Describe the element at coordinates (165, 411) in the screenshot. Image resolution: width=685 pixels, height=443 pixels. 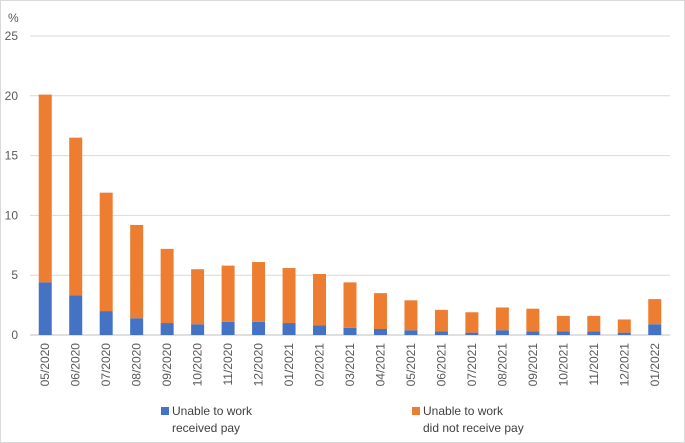
I see `legend-swatch-received-pay` at that location.